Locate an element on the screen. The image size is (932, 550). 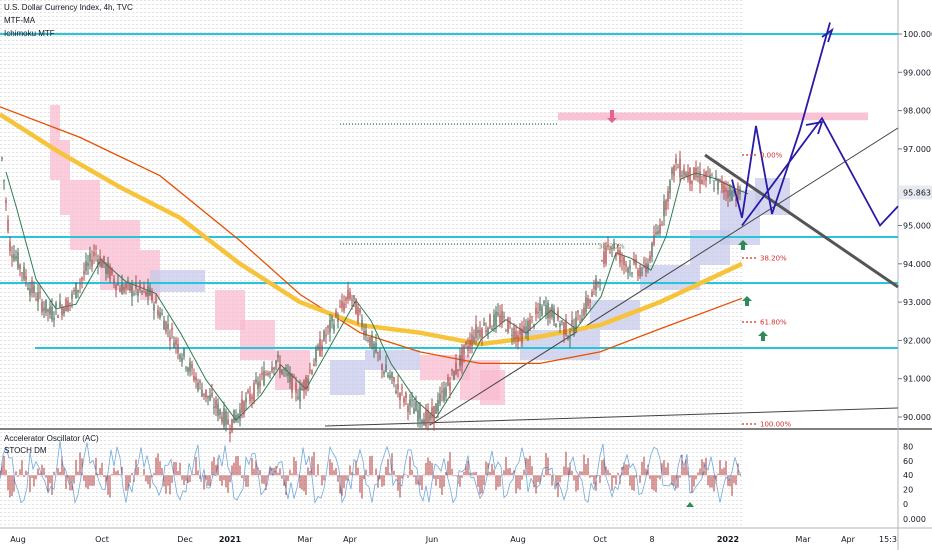
projection-path is located at coordinates (815, 125).